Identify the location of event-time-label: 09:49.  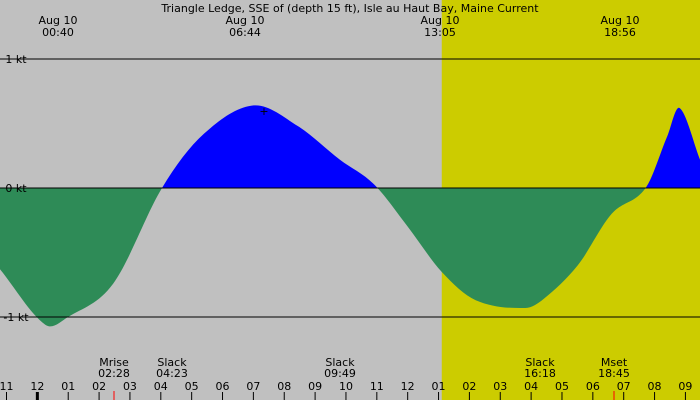
(340, 373).